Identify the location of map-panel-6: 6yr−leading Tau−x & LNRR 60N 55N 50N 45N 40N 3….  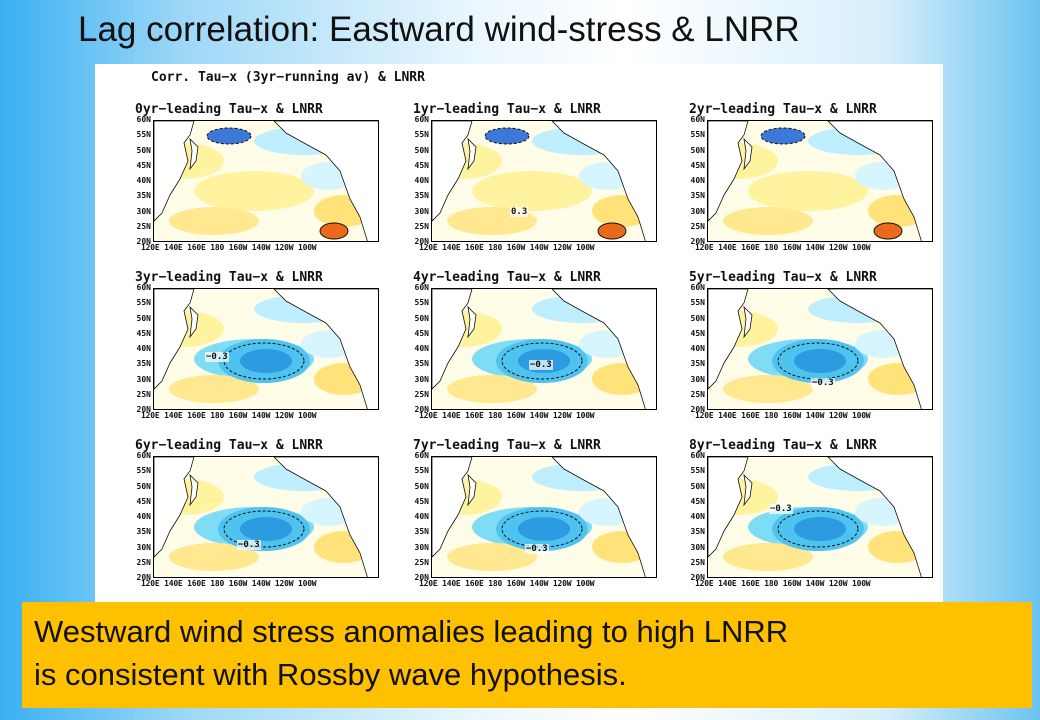
(251, 516).